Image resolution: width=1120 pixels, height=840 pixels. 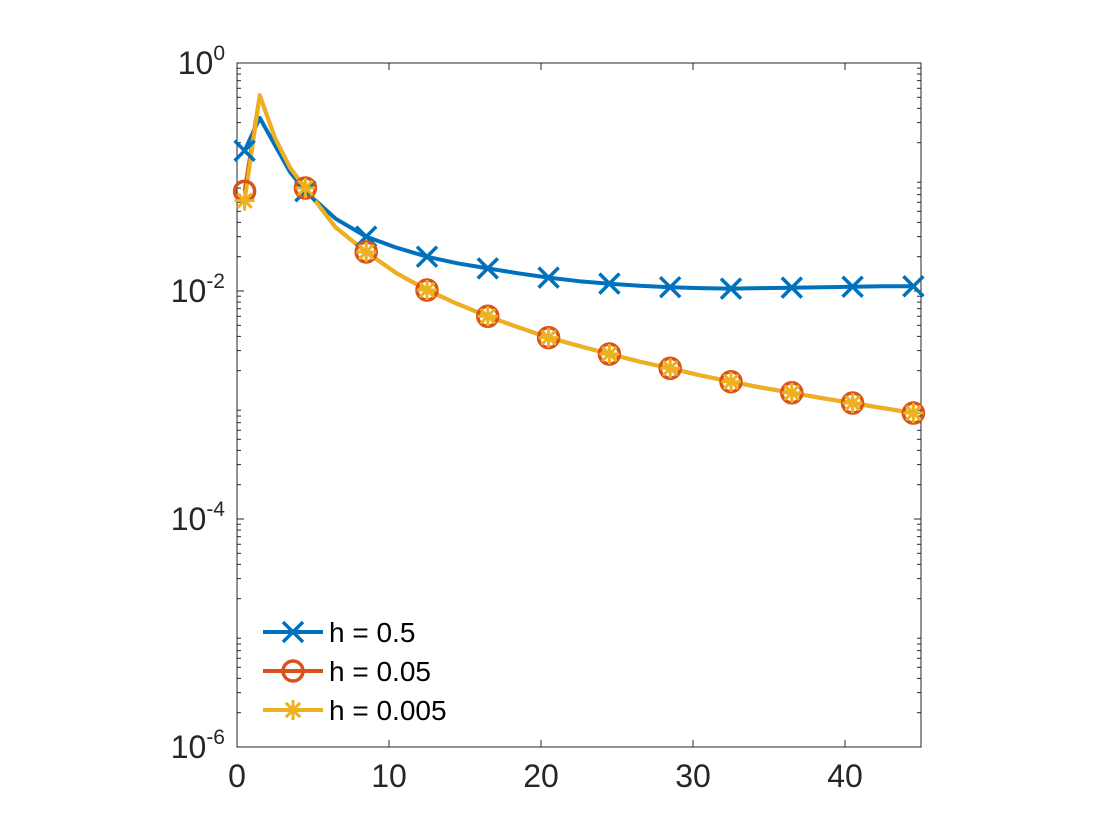 I want to click on legend-item: h = 0.05, so click(x=347, y=671).